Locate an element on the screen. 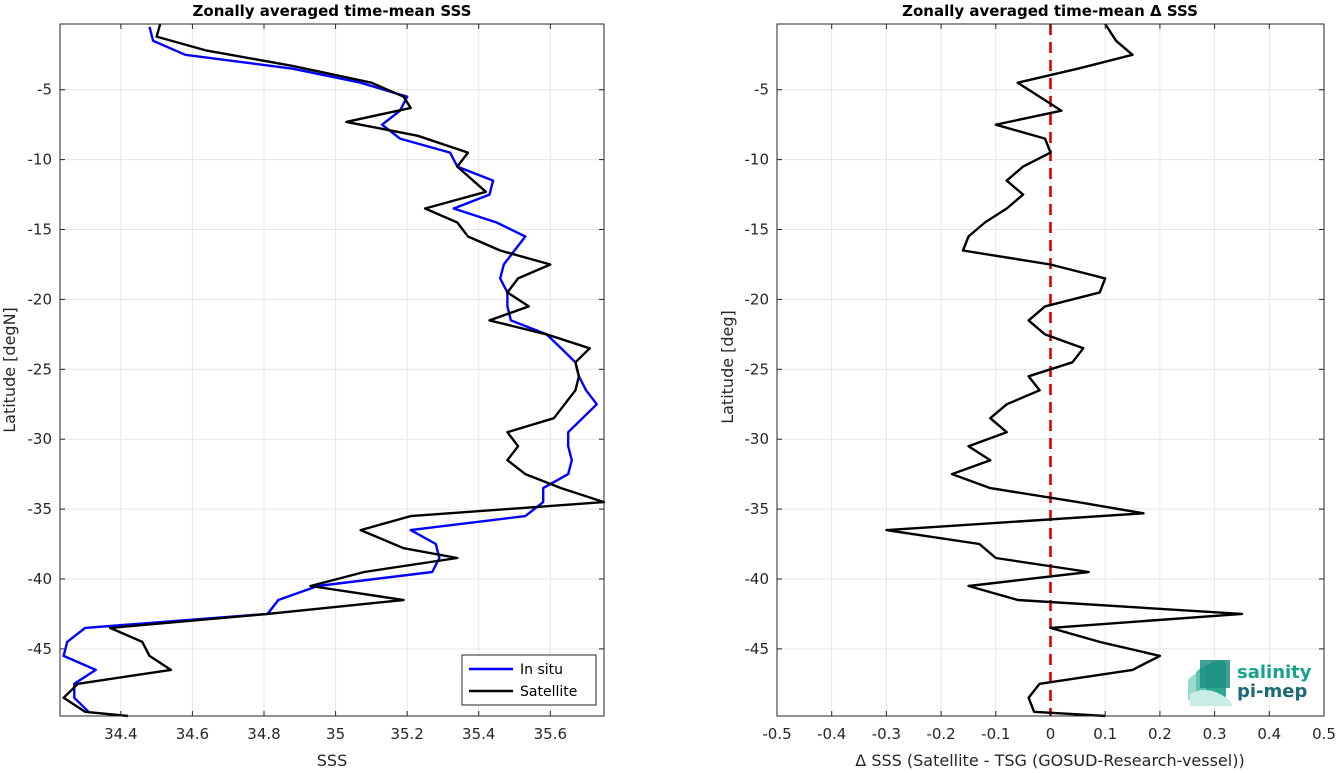 The height and width of the screenshot is (773, 1336). right-x-tick-label: 0.3 is located at coordinates (1215, 734).